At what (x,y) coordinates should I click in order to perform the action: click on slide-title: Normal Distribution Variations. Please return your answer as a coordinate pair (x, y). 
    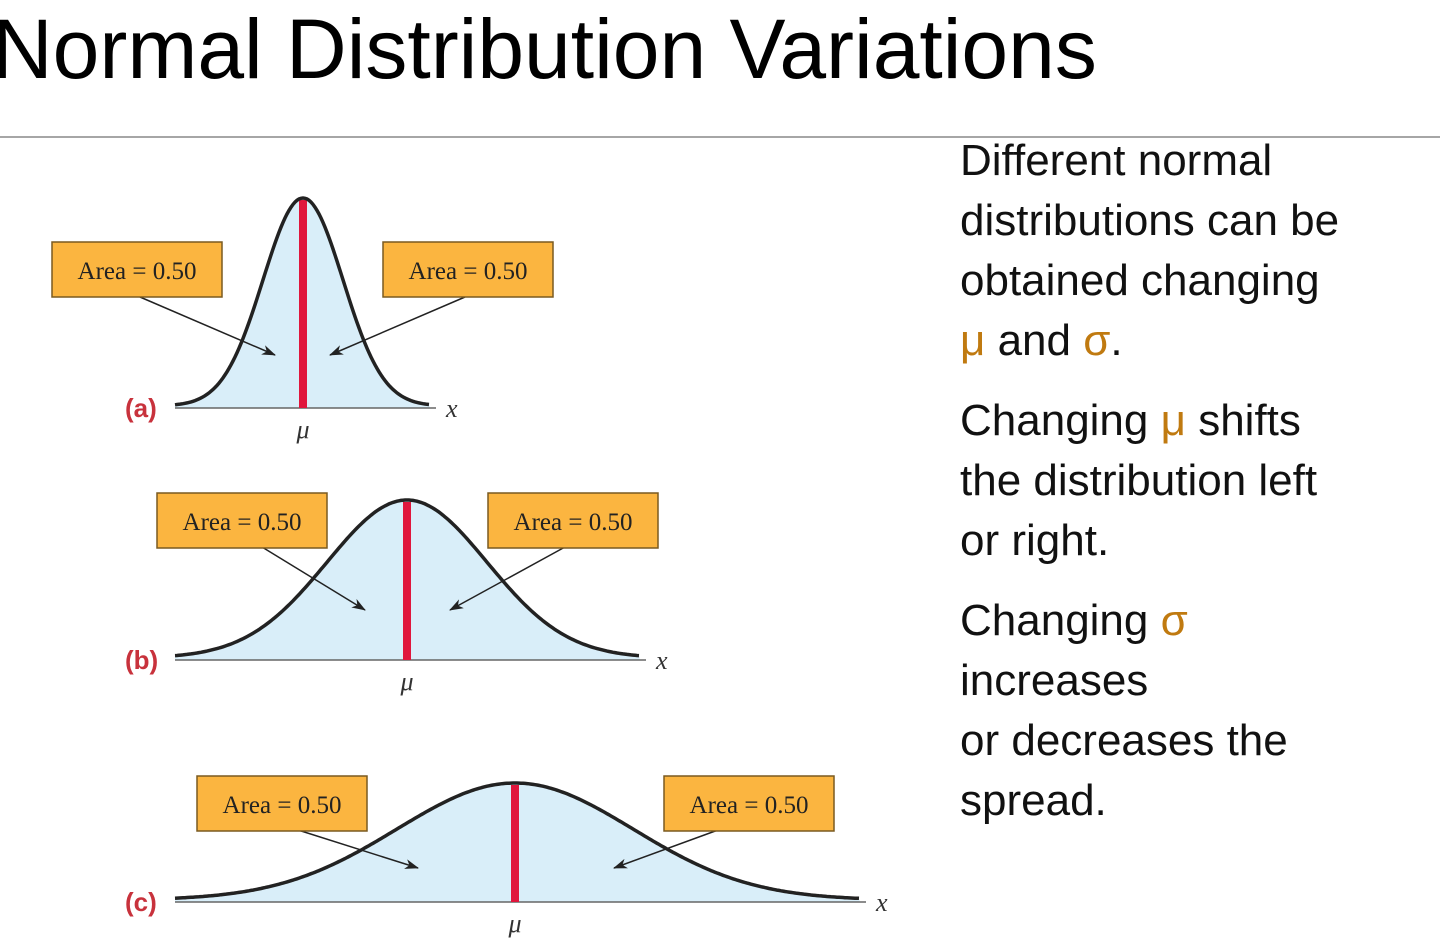
    Looking at the image, I should click on (548, 49).